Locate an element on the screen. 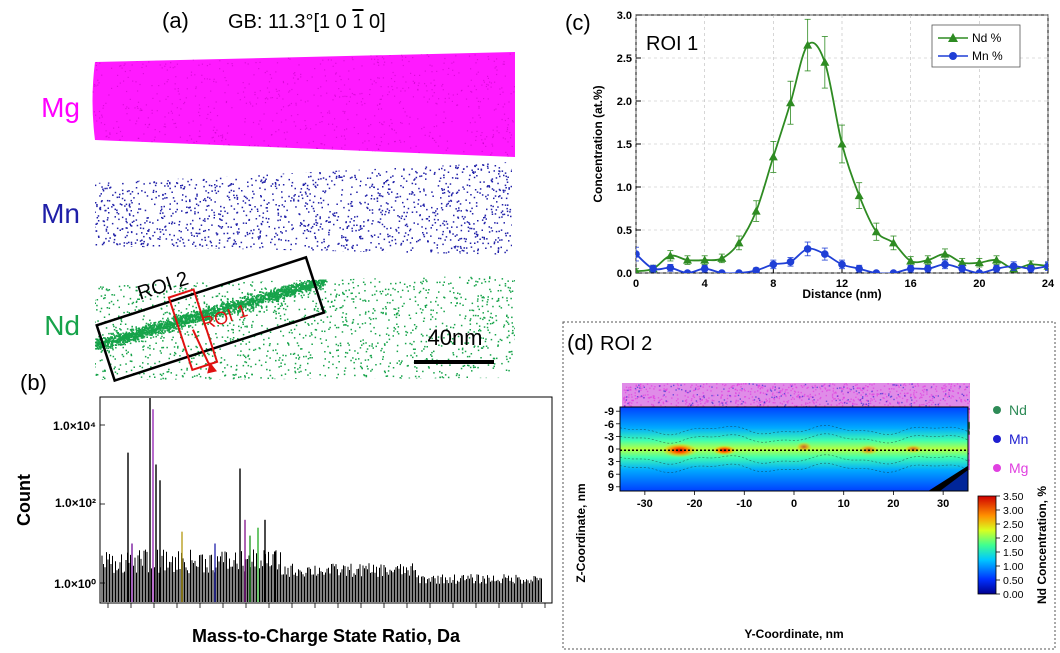 This screenshot has width=1060, height=653. heatmap-xtick-label: 0 is located at coordinates (794, 504).